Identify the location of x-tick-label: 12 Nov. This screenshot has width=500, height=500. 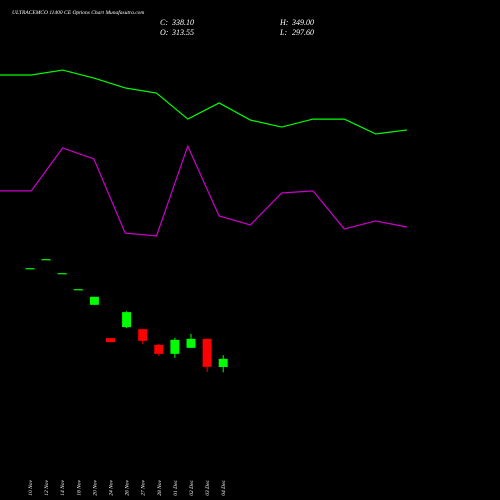
(47, 487).